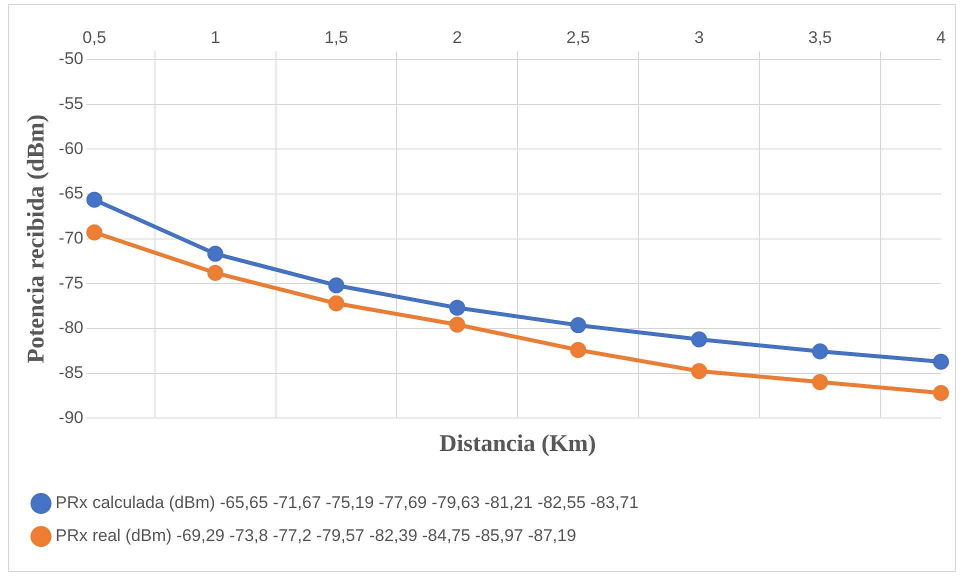  What do you see at coordinates (71, 282) in the screenshot?
I see `y-tick-label: -75` at bounding box center [71, 282].